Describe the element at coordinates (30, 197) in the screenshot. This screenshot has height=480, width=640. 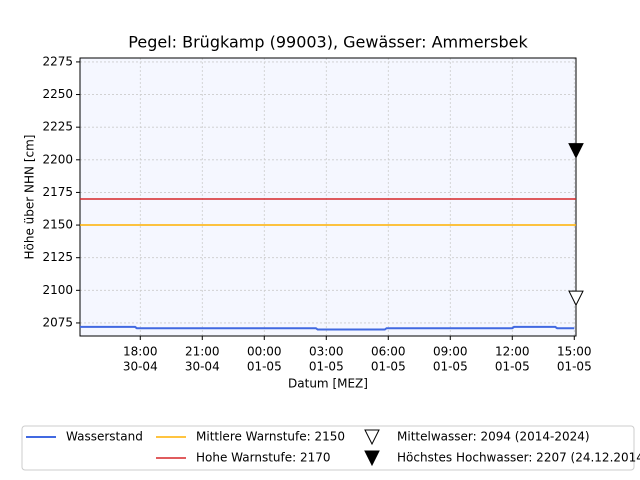
I see `y-axis-label: Höhe über NHN [cm]` at that location.